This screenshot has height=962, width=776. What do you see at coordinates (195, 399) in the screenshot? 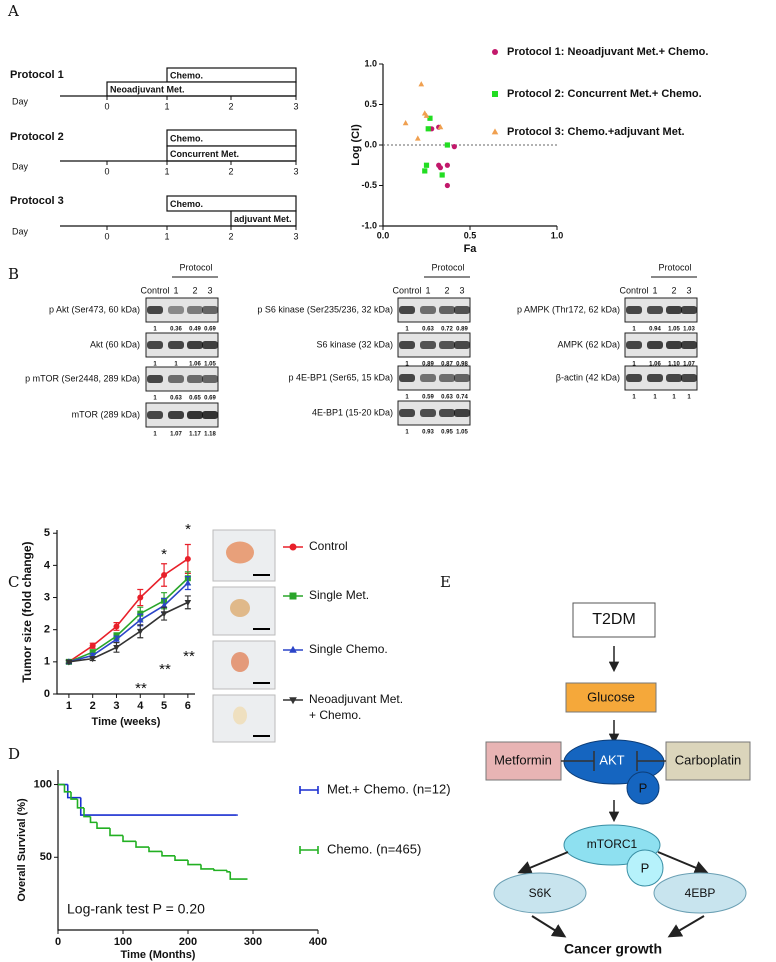
I see `blot-ratio: 0.65` at bounding box center [195, 399].